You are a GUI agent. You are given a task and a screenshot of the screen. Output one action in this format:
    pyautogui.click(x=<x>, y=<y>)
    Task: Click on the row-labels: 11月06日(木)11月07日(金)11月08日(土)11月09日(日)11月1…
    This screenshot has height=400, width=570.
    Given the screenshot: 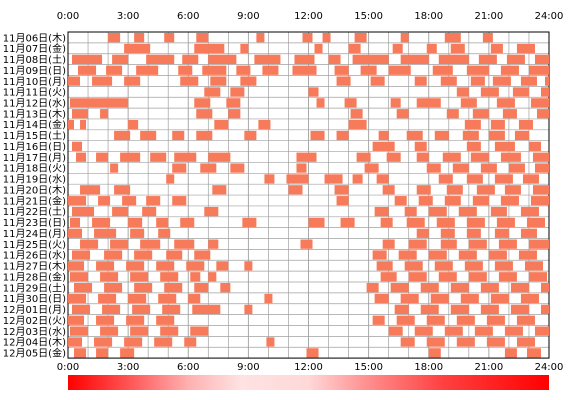 What is the action you would take?
    pyautogui.click(x=34, y=195)
    